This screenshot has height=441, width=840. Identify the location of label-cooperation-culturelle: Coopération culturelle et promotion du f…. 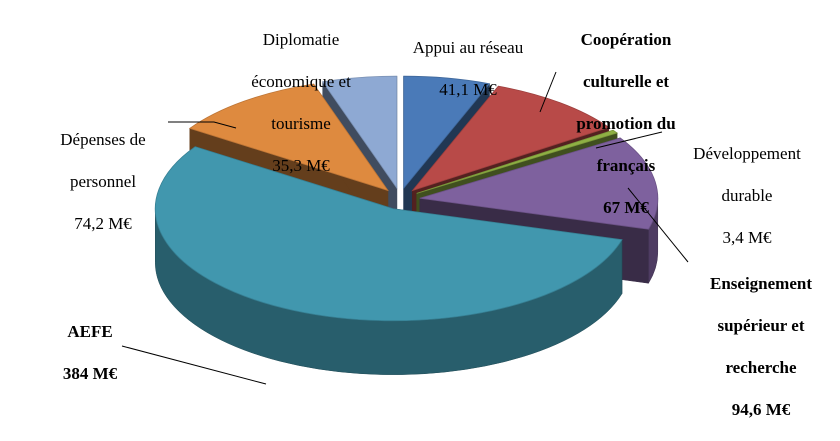
(626, 123).